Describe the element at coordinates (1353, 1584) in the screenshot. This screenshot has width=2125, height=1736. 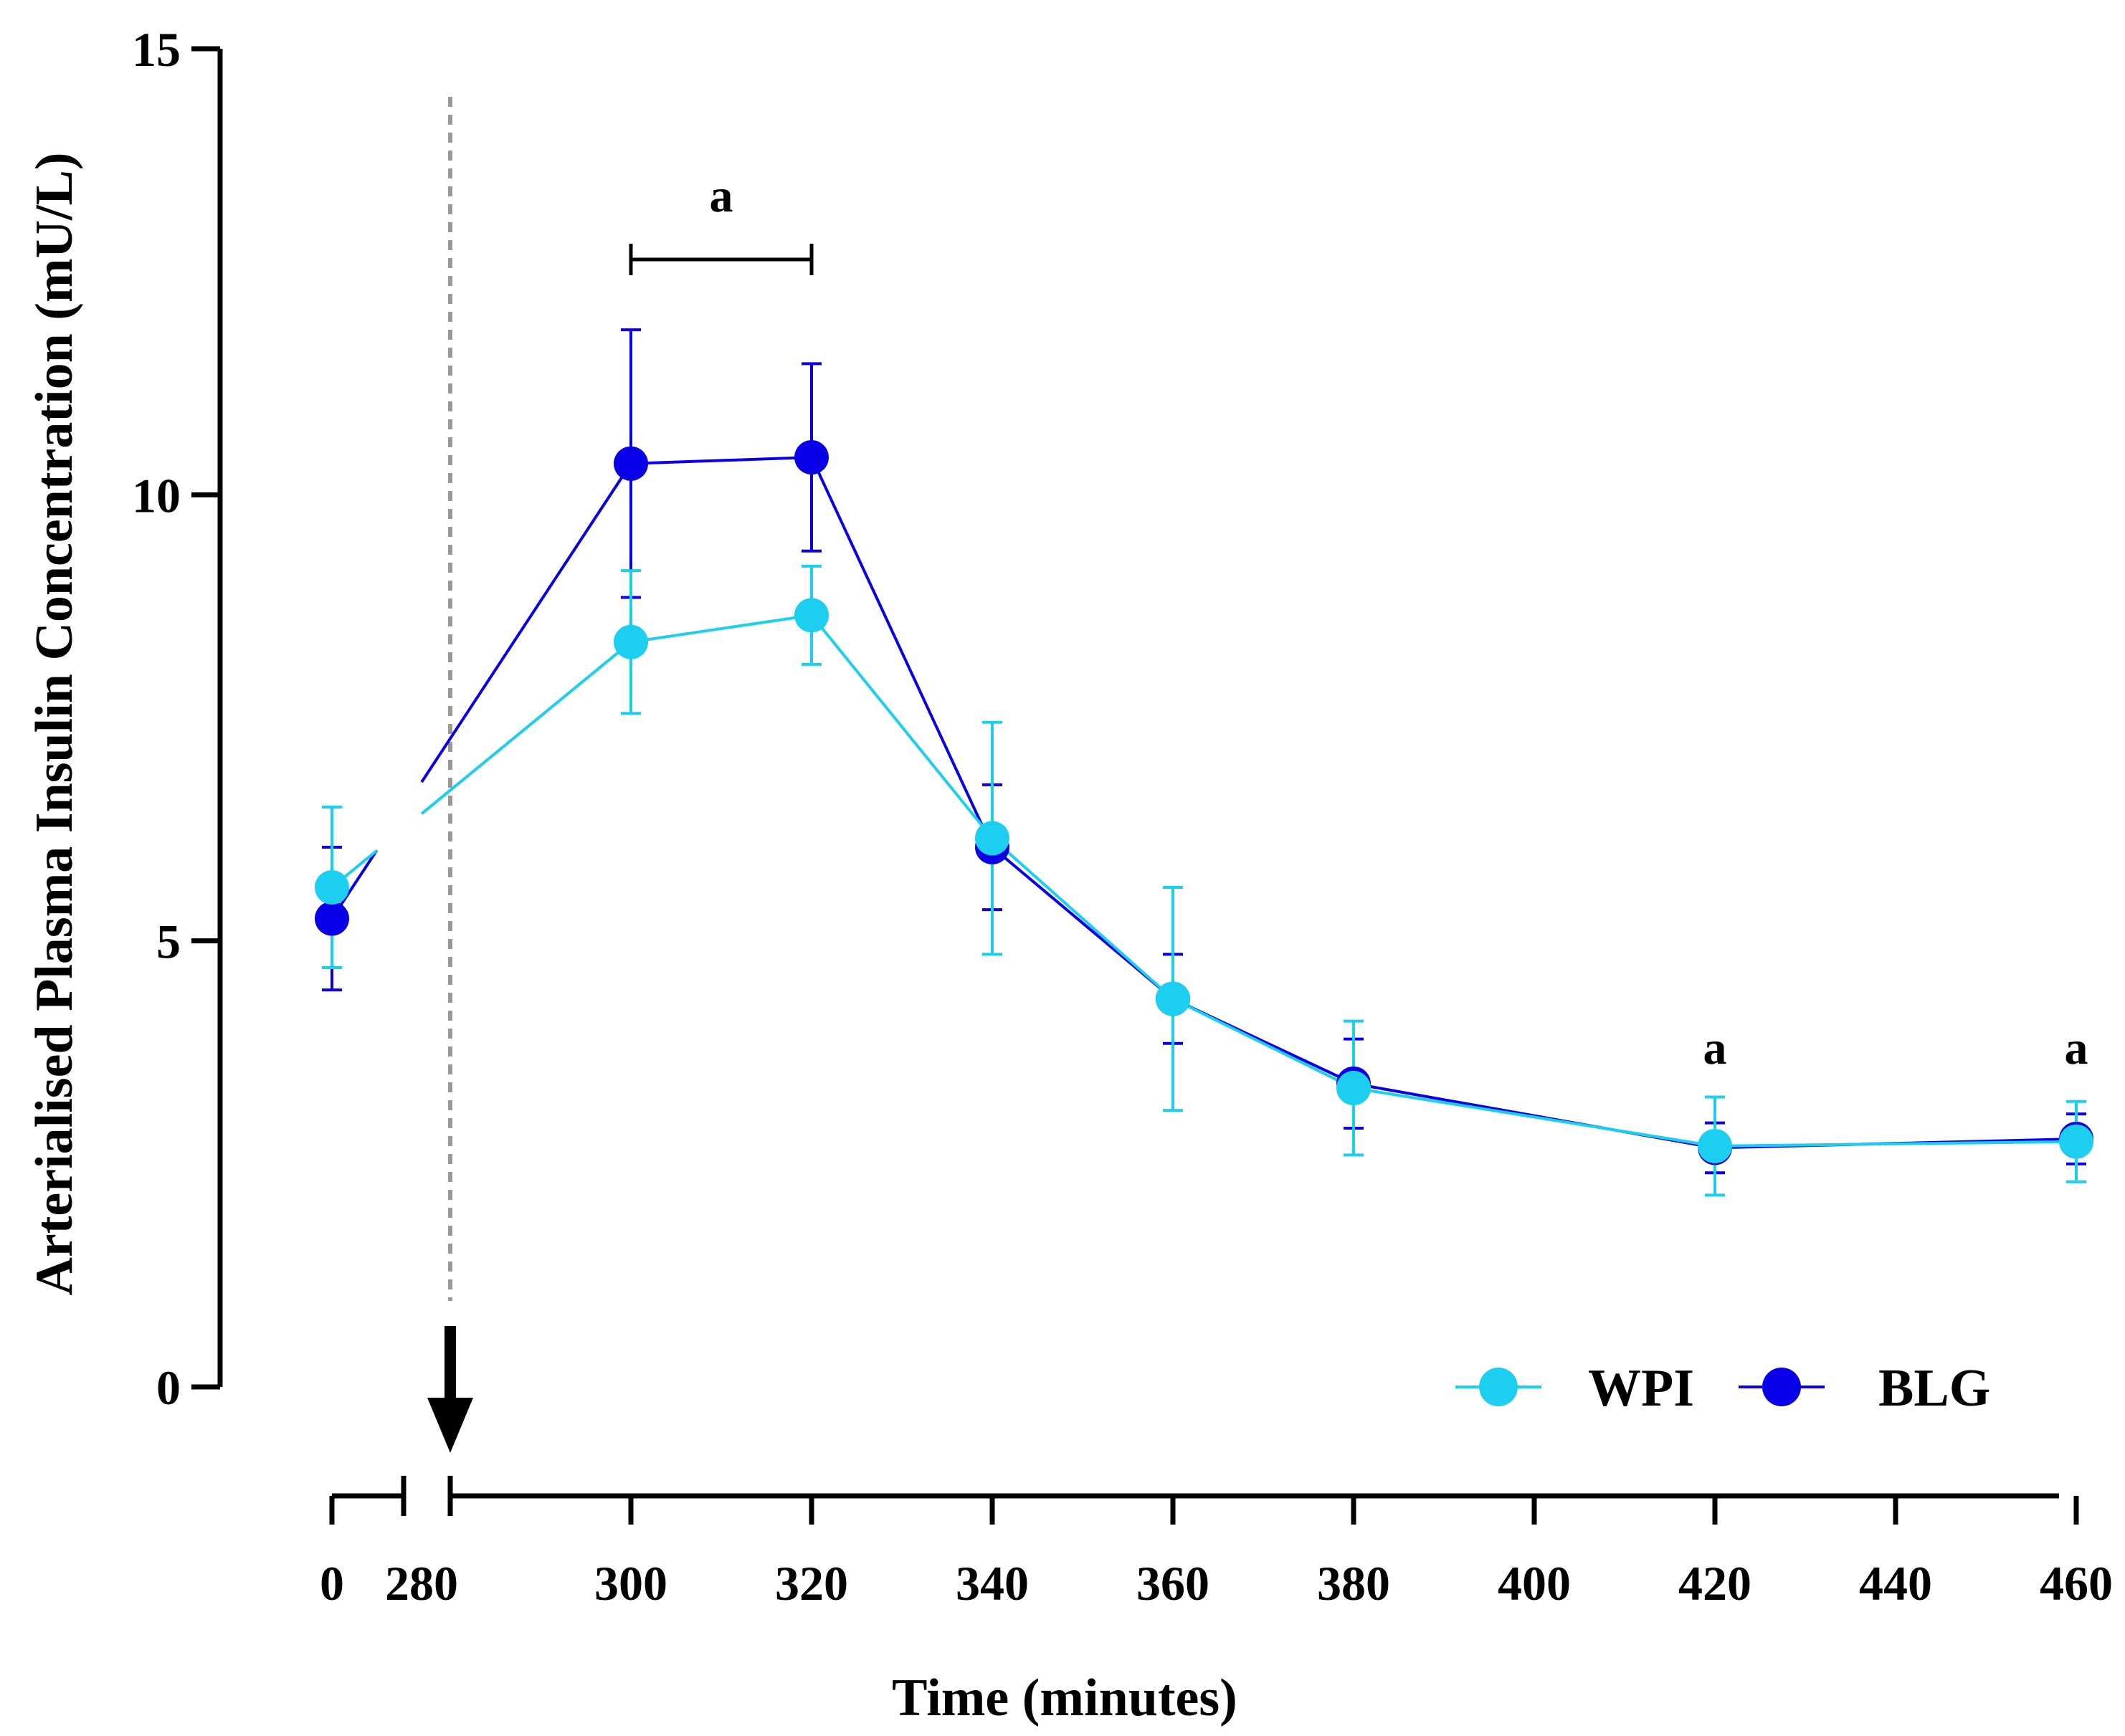
I see `x-tick-label-380: 380` at that location.